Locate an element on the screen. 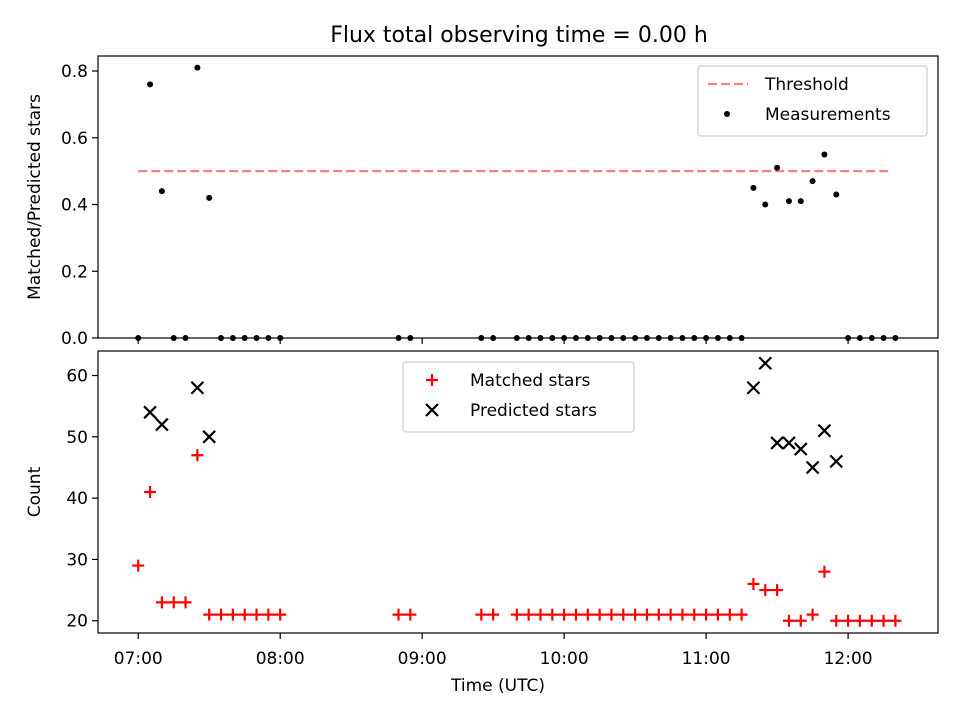 This screenshot has width=960, height=720. top-ytick-label: 0.2 is located at coordinates (74, 272).